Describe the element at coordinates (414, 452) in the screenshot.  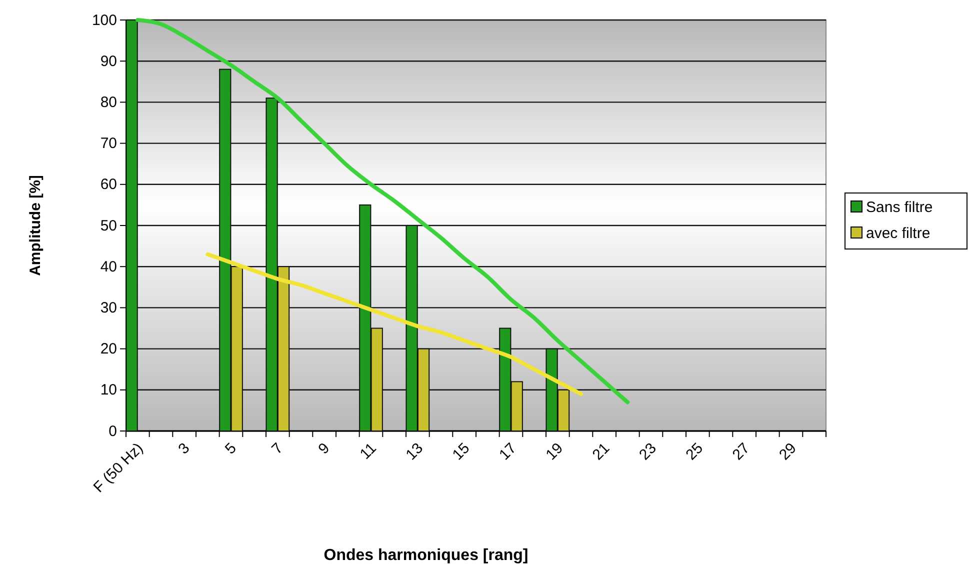
I see `x-tick-label: 13` at that location.